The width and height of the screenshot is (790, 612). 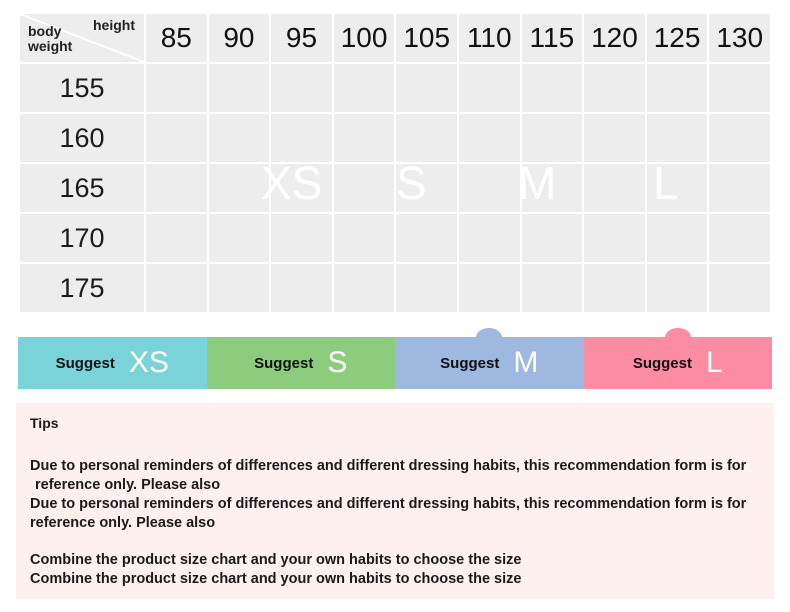 I want to click on column-header-115: 115, so click(x=552, y=38).